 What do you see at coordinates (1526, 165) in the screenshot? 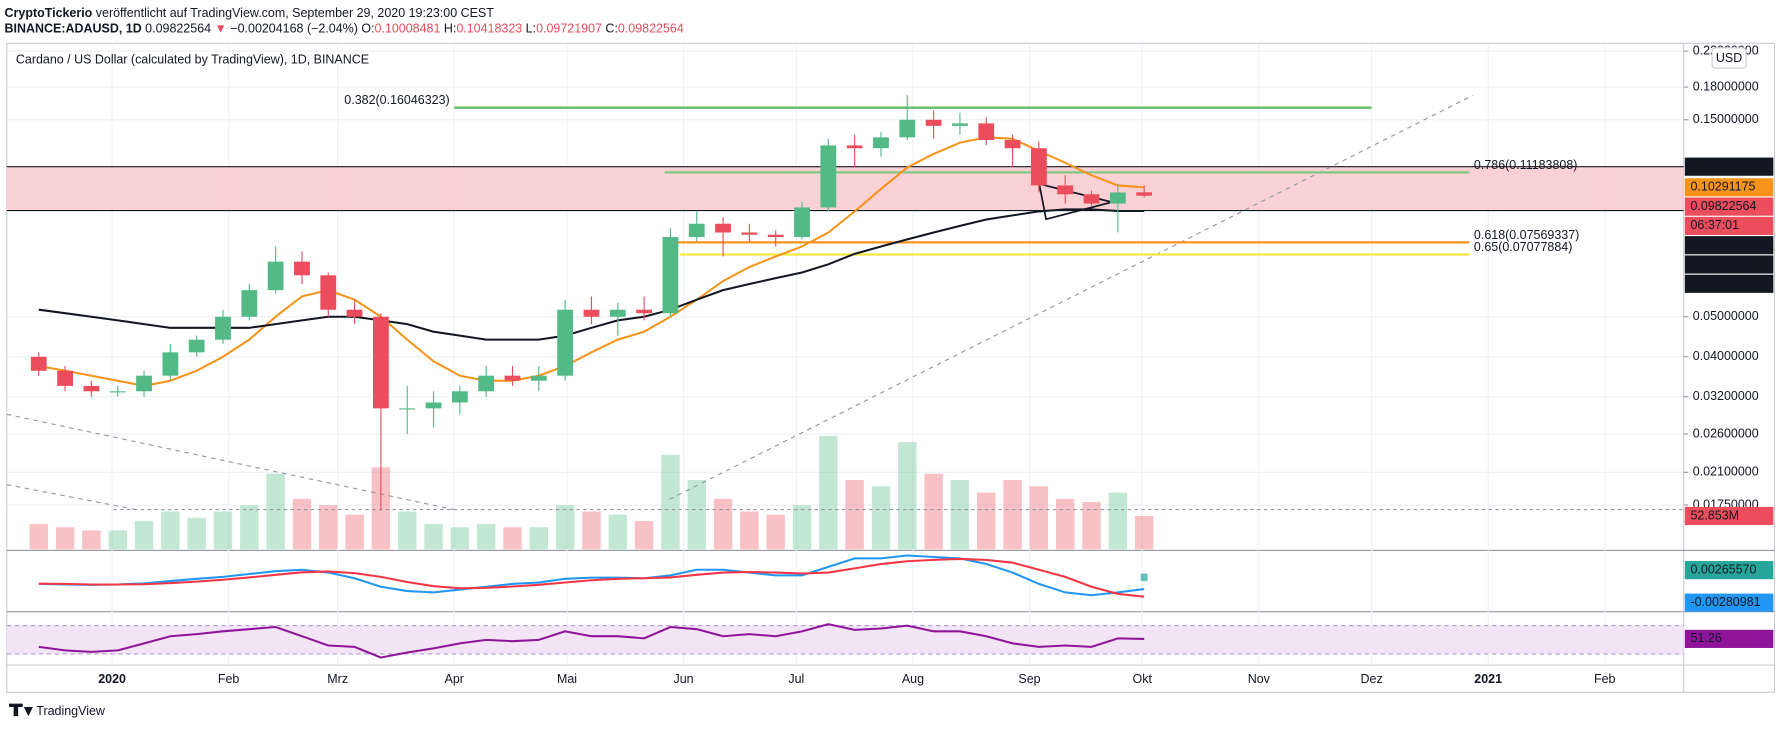
I see `fib-label: 0.786(0.11183808)` at bounding box center [1526, 165].